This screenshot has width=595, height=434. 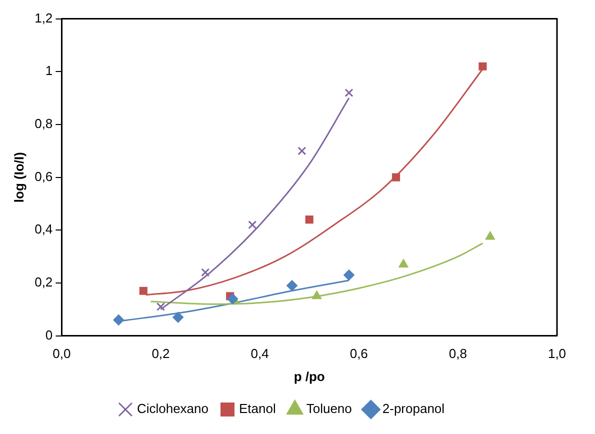 What do you see at coordinates (61, 354) in the screenshot?
I see `x-tick-label: 0,0` at bounding box center [61, 354].